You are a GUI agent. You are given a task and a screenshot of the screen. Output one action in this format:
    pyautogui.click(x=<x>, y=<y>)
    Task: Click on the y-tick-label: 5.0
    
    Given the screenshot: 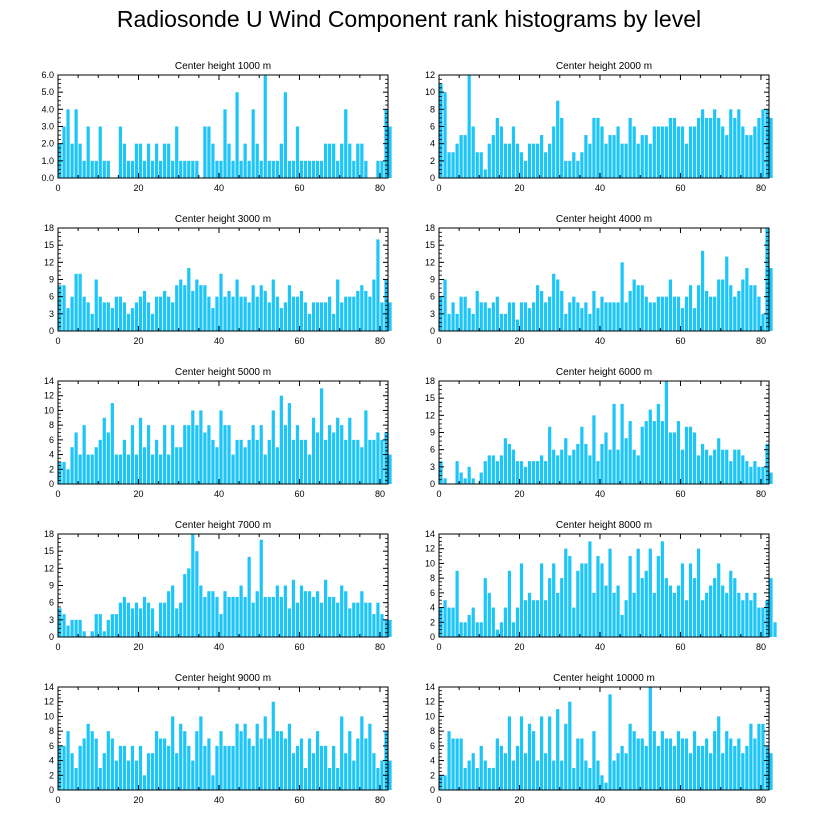 What is the action you would take?
    pyautogui.click(x=47, y=92)
    